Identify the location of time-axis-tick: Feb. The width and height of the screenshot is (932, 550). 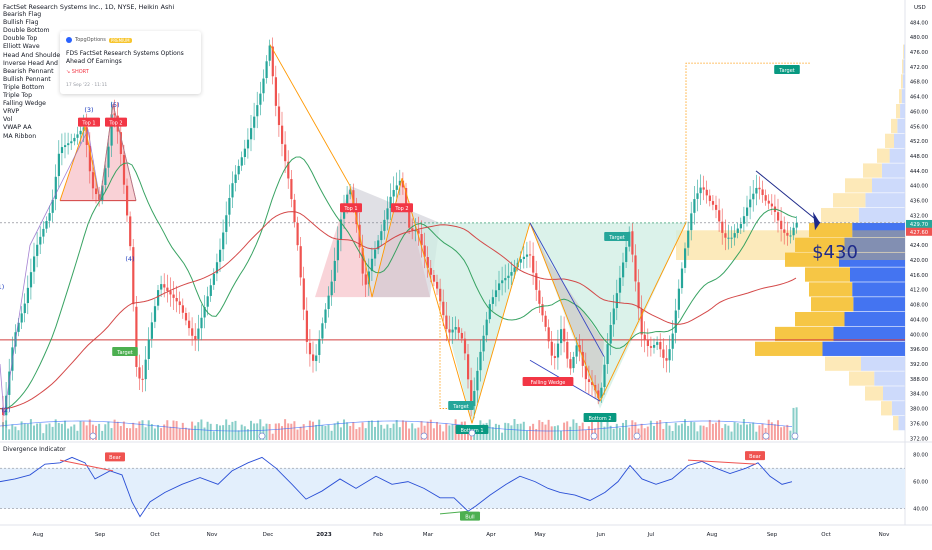
(378, 535).